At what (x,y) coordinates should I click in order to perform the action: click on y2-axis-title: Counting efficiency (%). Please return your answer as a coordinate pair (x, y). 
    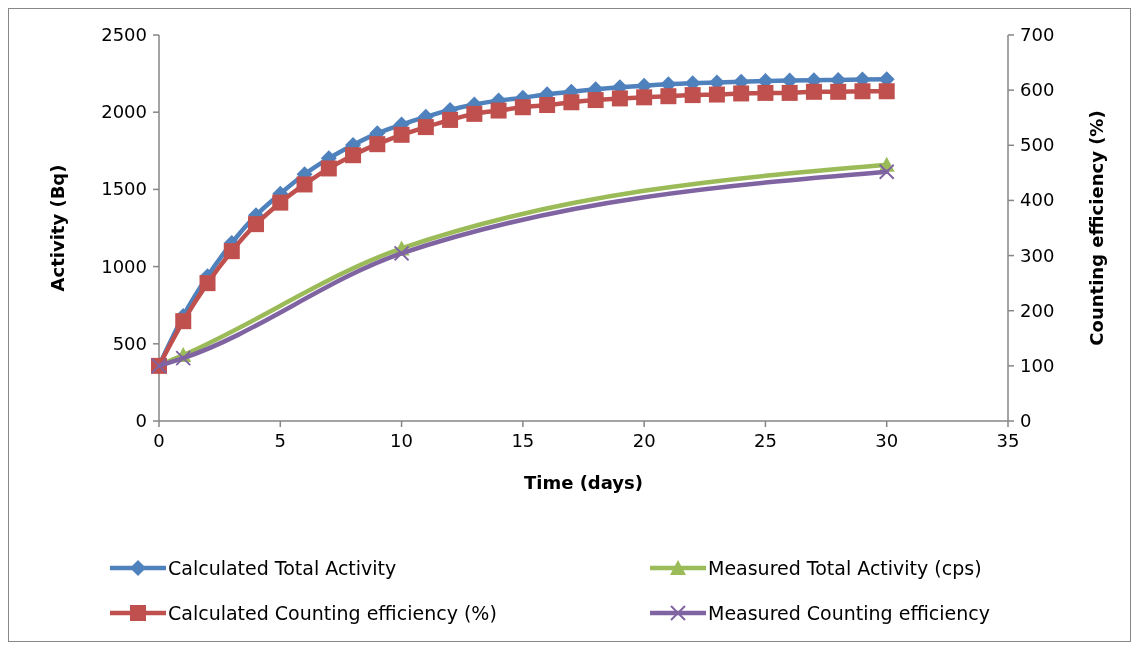
    Looking at the image, I should click on (1096, 228).